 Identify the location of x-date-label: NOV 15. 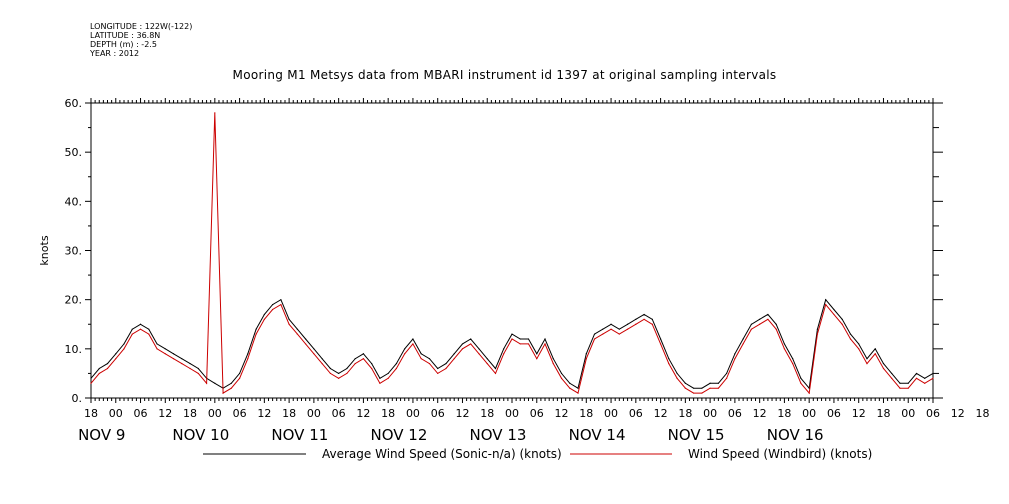
(696, 435).